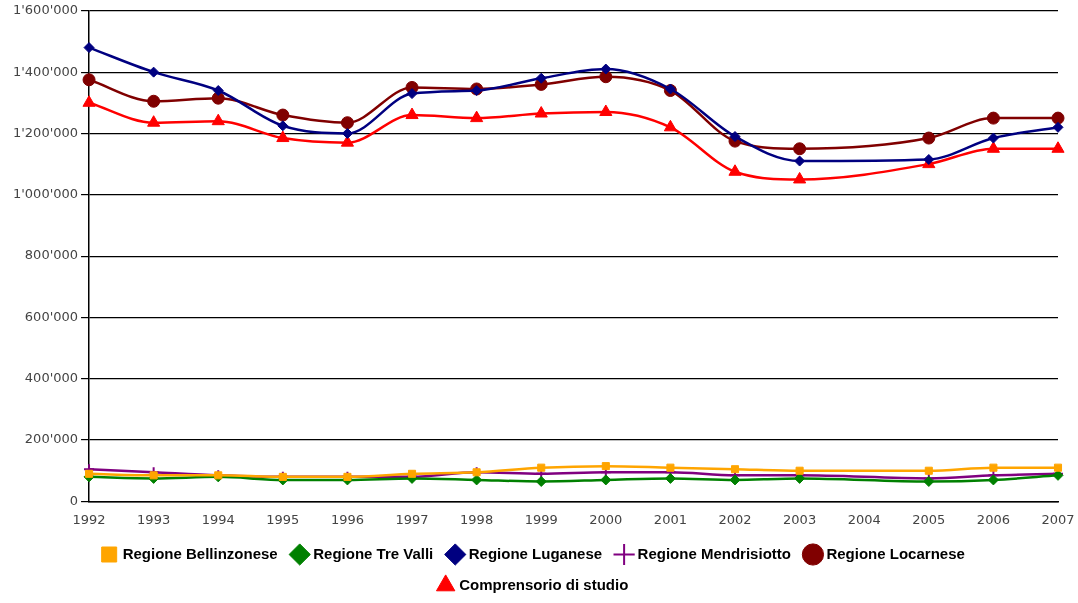  I want to click on x-tick-label: 1993, so click(154, 519).